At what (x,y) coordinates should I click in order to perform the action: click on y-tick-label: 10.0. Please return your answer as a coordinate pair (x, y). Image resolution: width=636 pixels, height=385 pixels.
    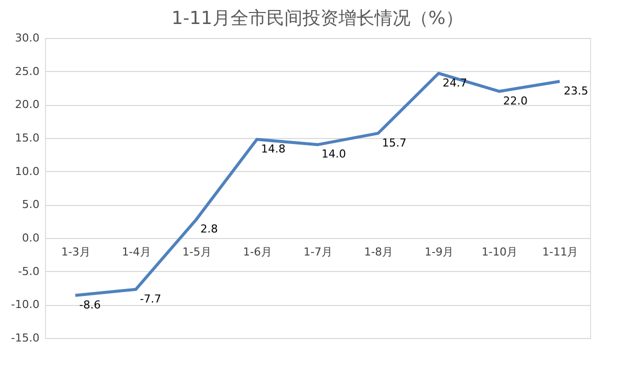
    Looking at the image, I should click on (27, 171).